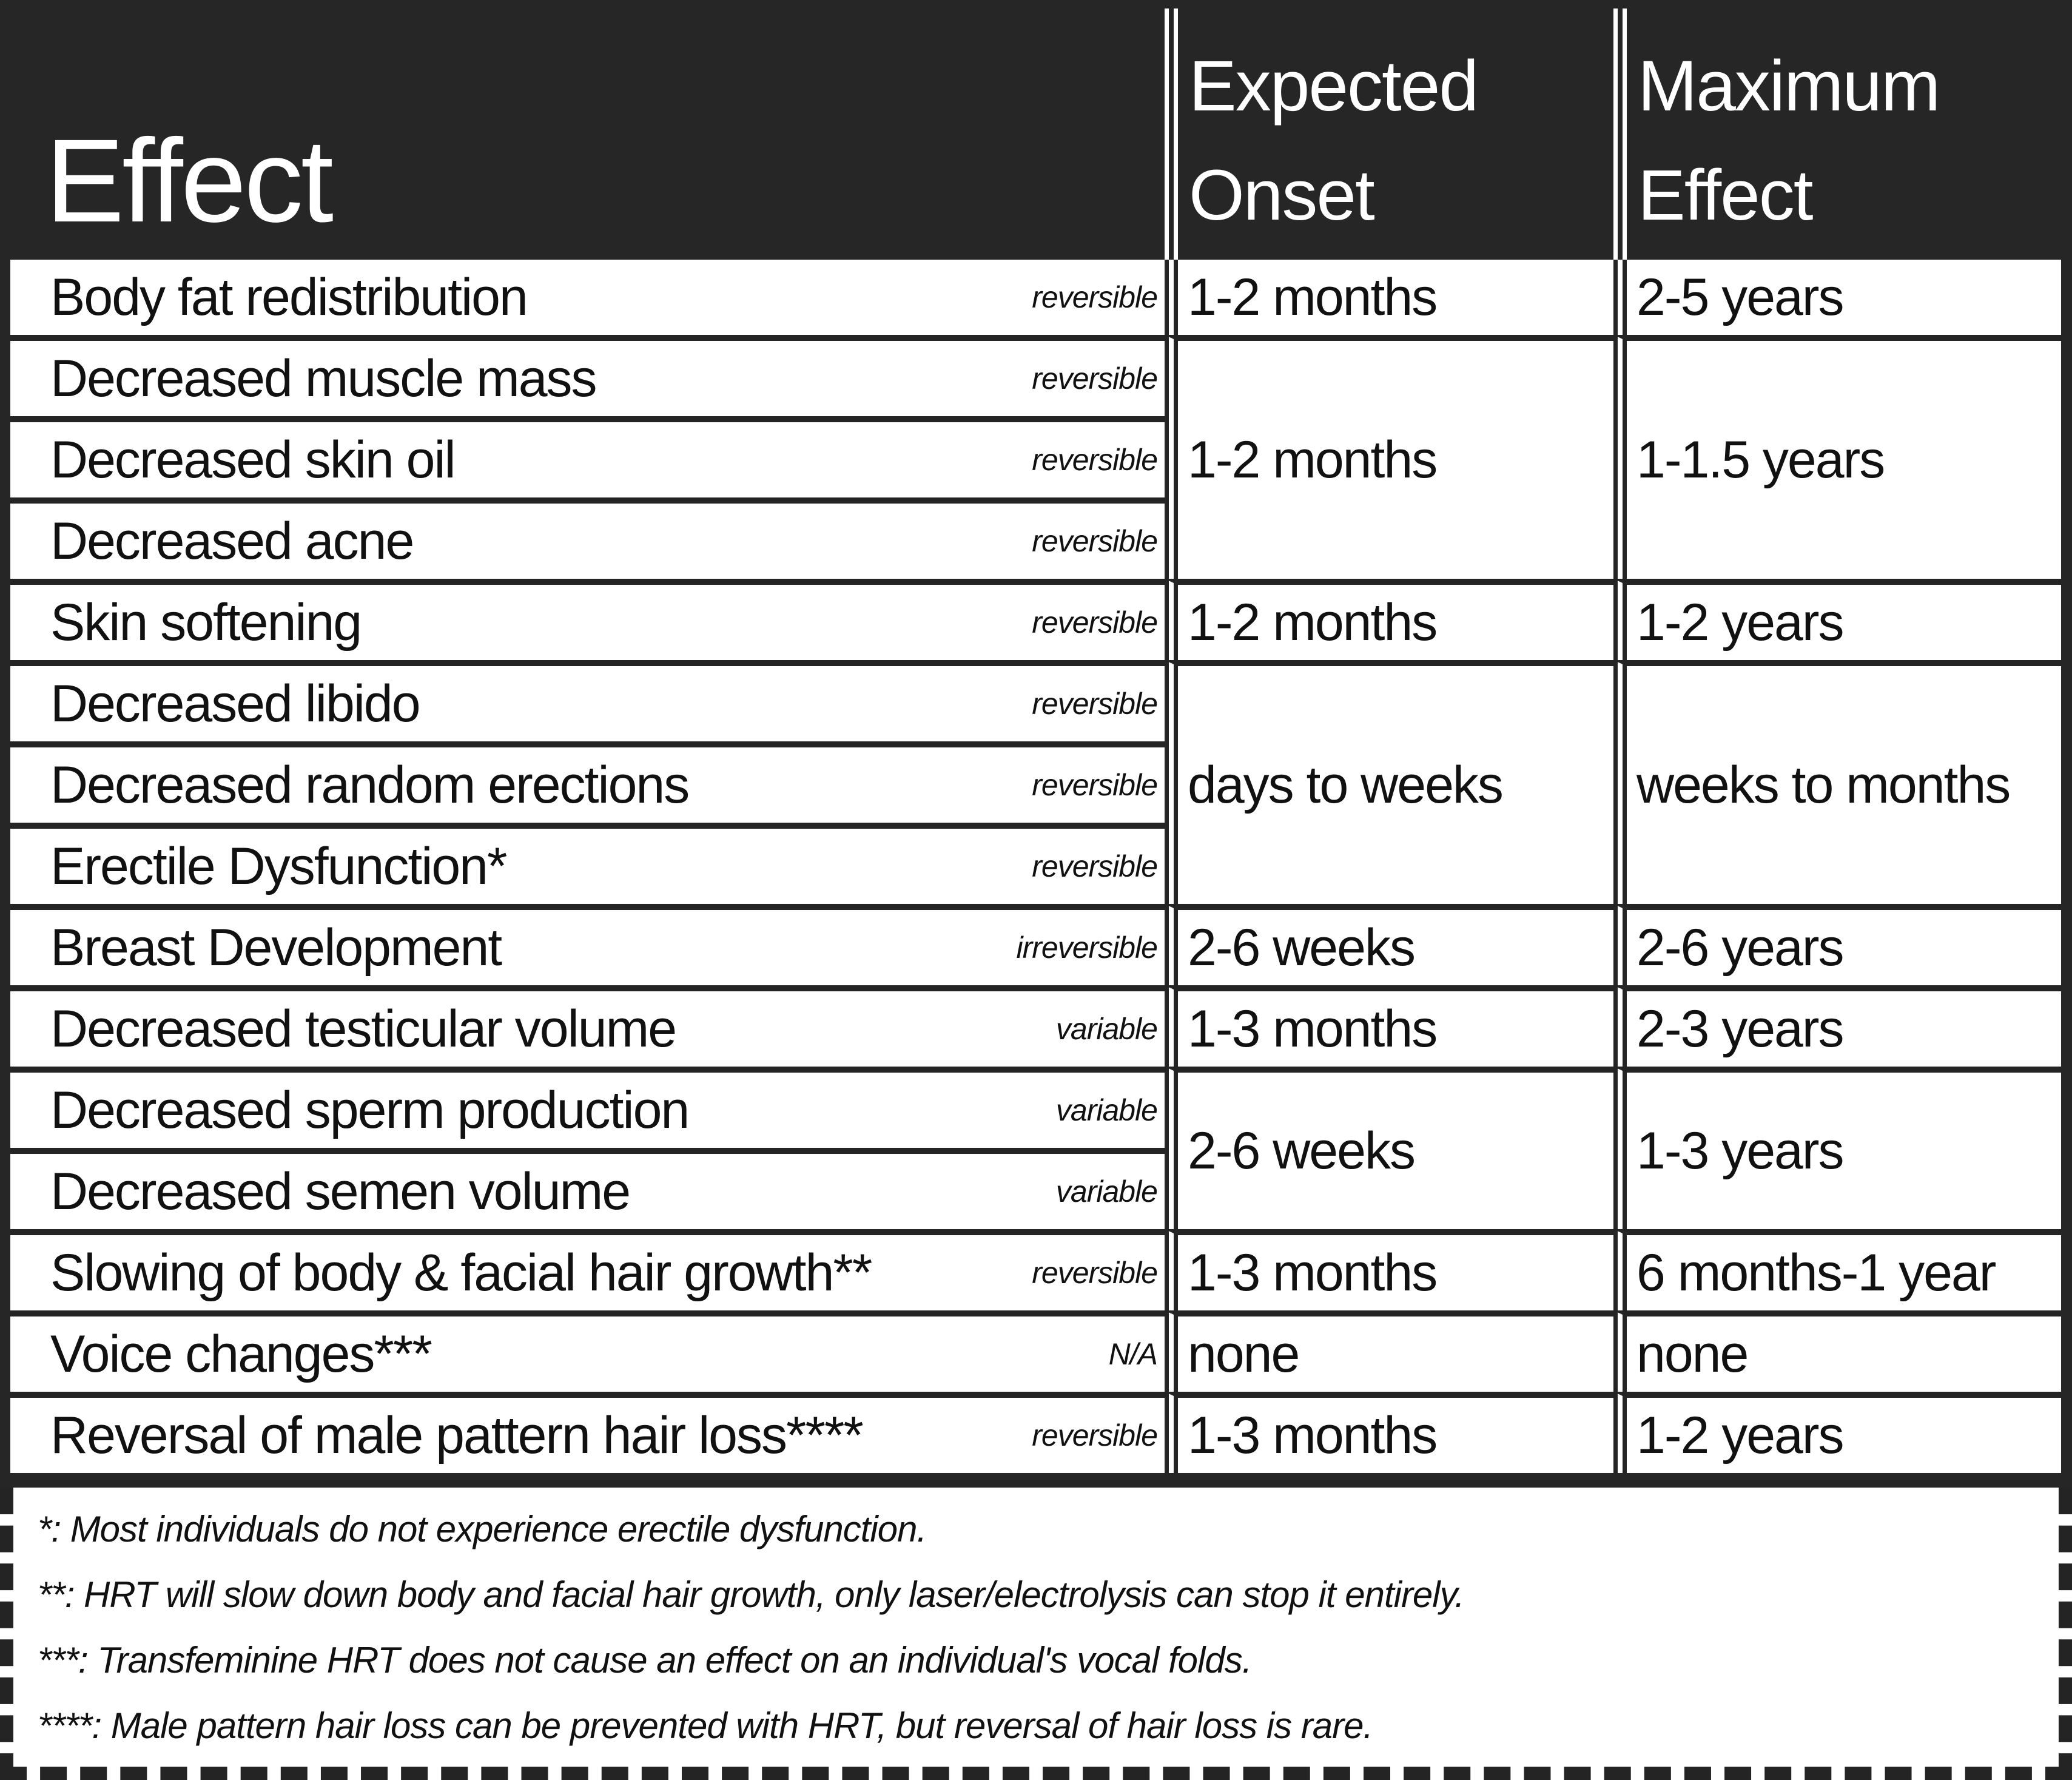  I want to click on effect-cell: Decreased testicular volume variable, so click(587, 1026).